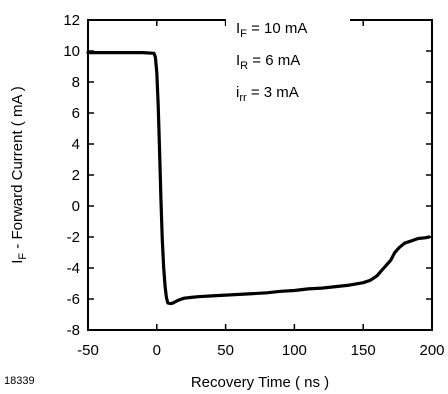  What do you see at coordinates (23, 256) in the screenshot?
I see `y-axis-title-sub: F` at bounding box center [23, 256].